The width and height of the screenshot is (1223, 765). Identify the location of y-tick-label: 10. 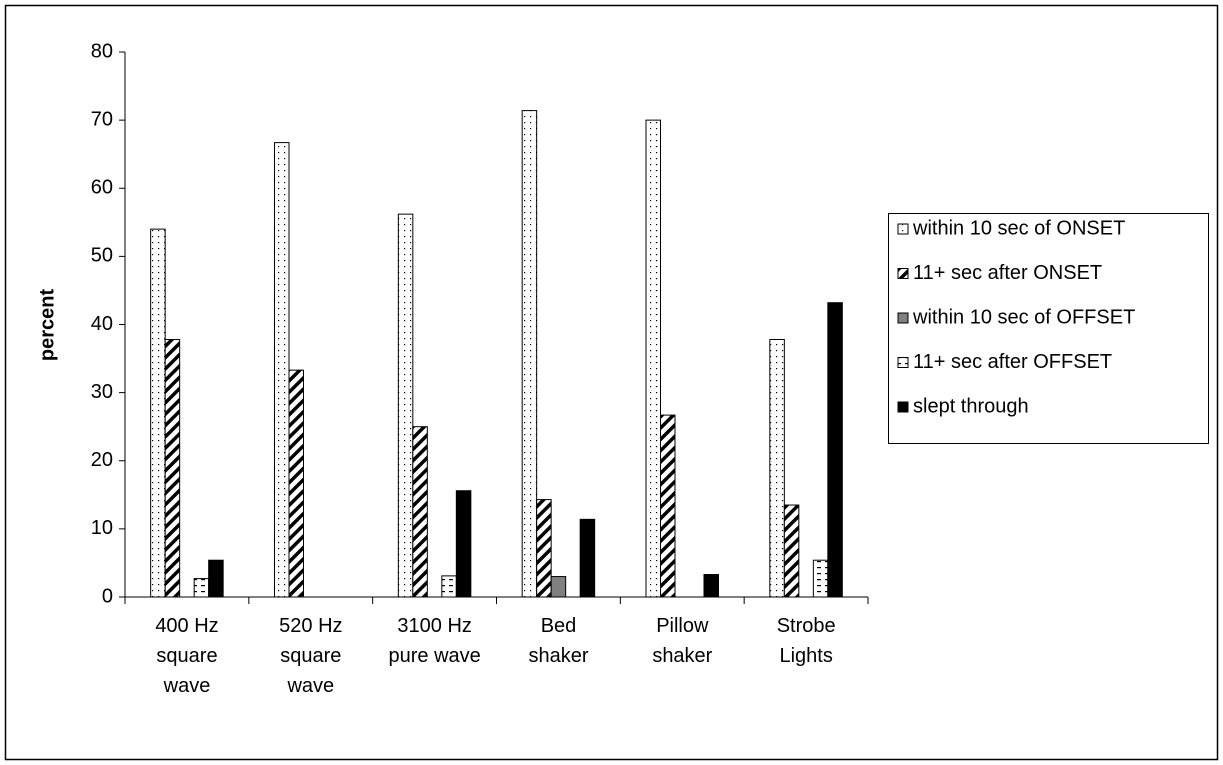
(102, 528).